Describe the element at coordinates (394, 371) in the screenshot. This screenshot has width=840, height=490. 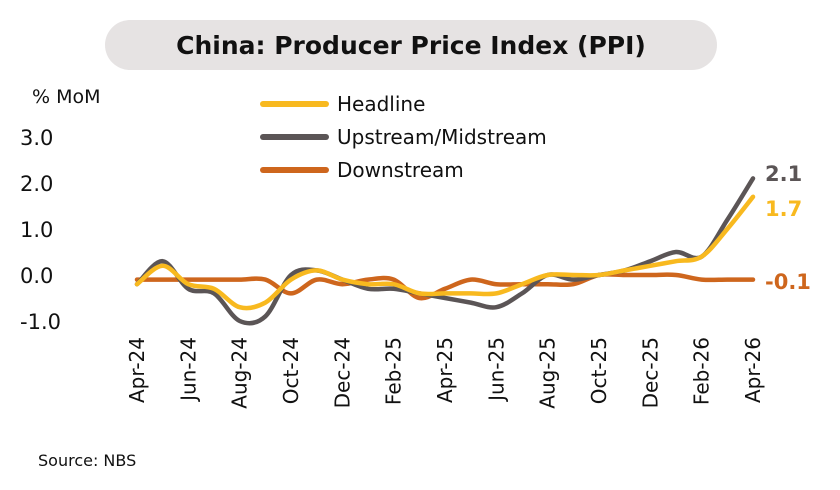
I see `x-tick-label: Feb-25` at that location.